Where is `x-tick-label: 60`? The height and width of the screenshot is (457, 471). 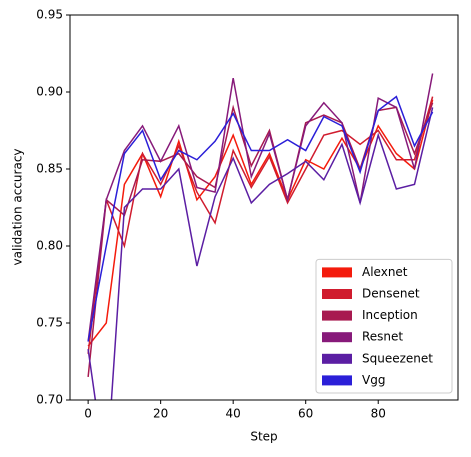
x-tick-label: 60 is located at coordinates (305, 414).